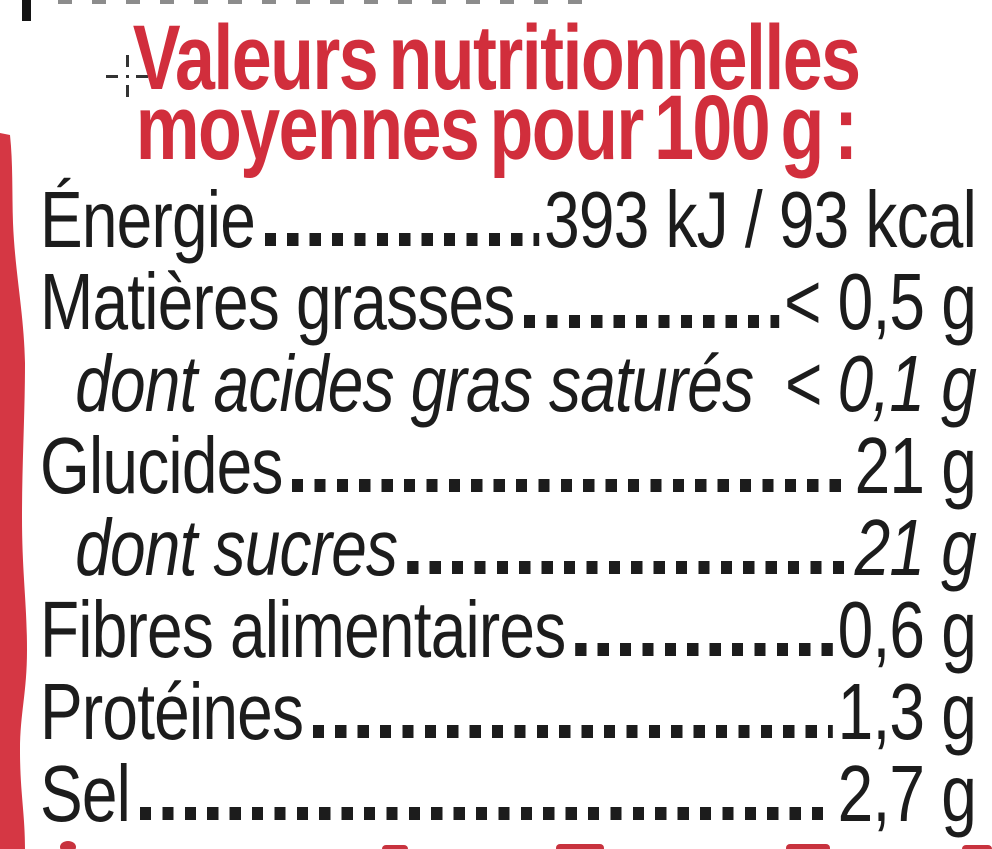  I want to click on label-title-line1: Valeurs nutritionnelles, so click(496, 58).